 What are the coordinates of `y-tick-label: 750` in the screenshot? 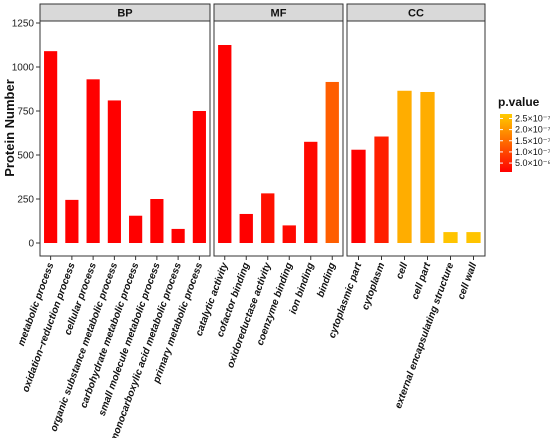 It's located at (25, 112).